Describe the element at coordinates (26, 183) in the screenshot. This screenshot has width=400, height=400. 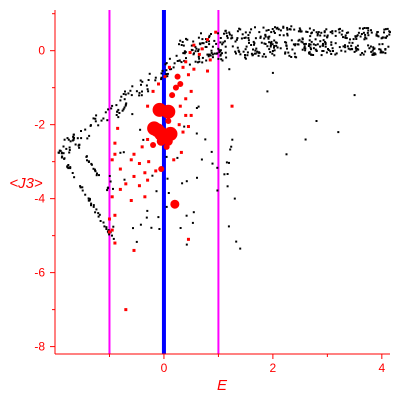
I see `y-axis-title: <J3>` at that location.